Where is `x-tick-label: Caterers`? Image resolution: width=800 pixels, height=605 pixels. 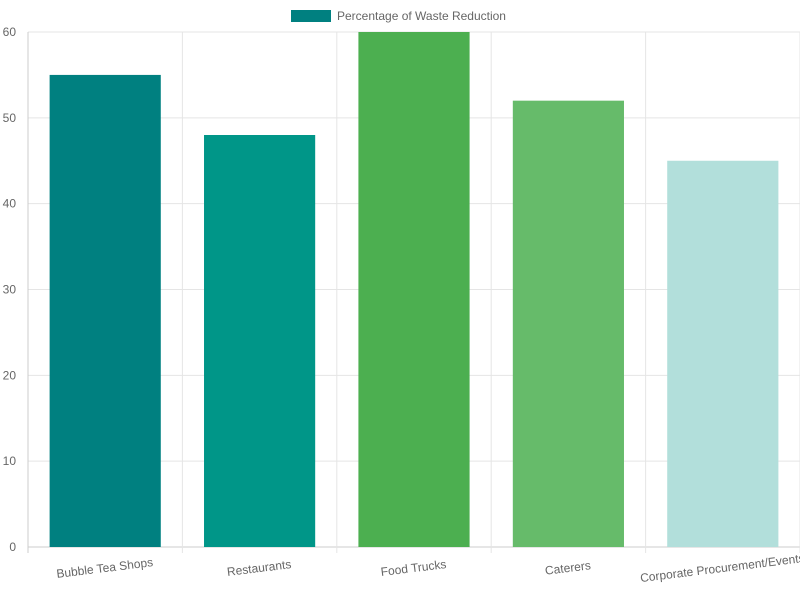 x-tick-label: Caterers is located at coordinates (567, 568).